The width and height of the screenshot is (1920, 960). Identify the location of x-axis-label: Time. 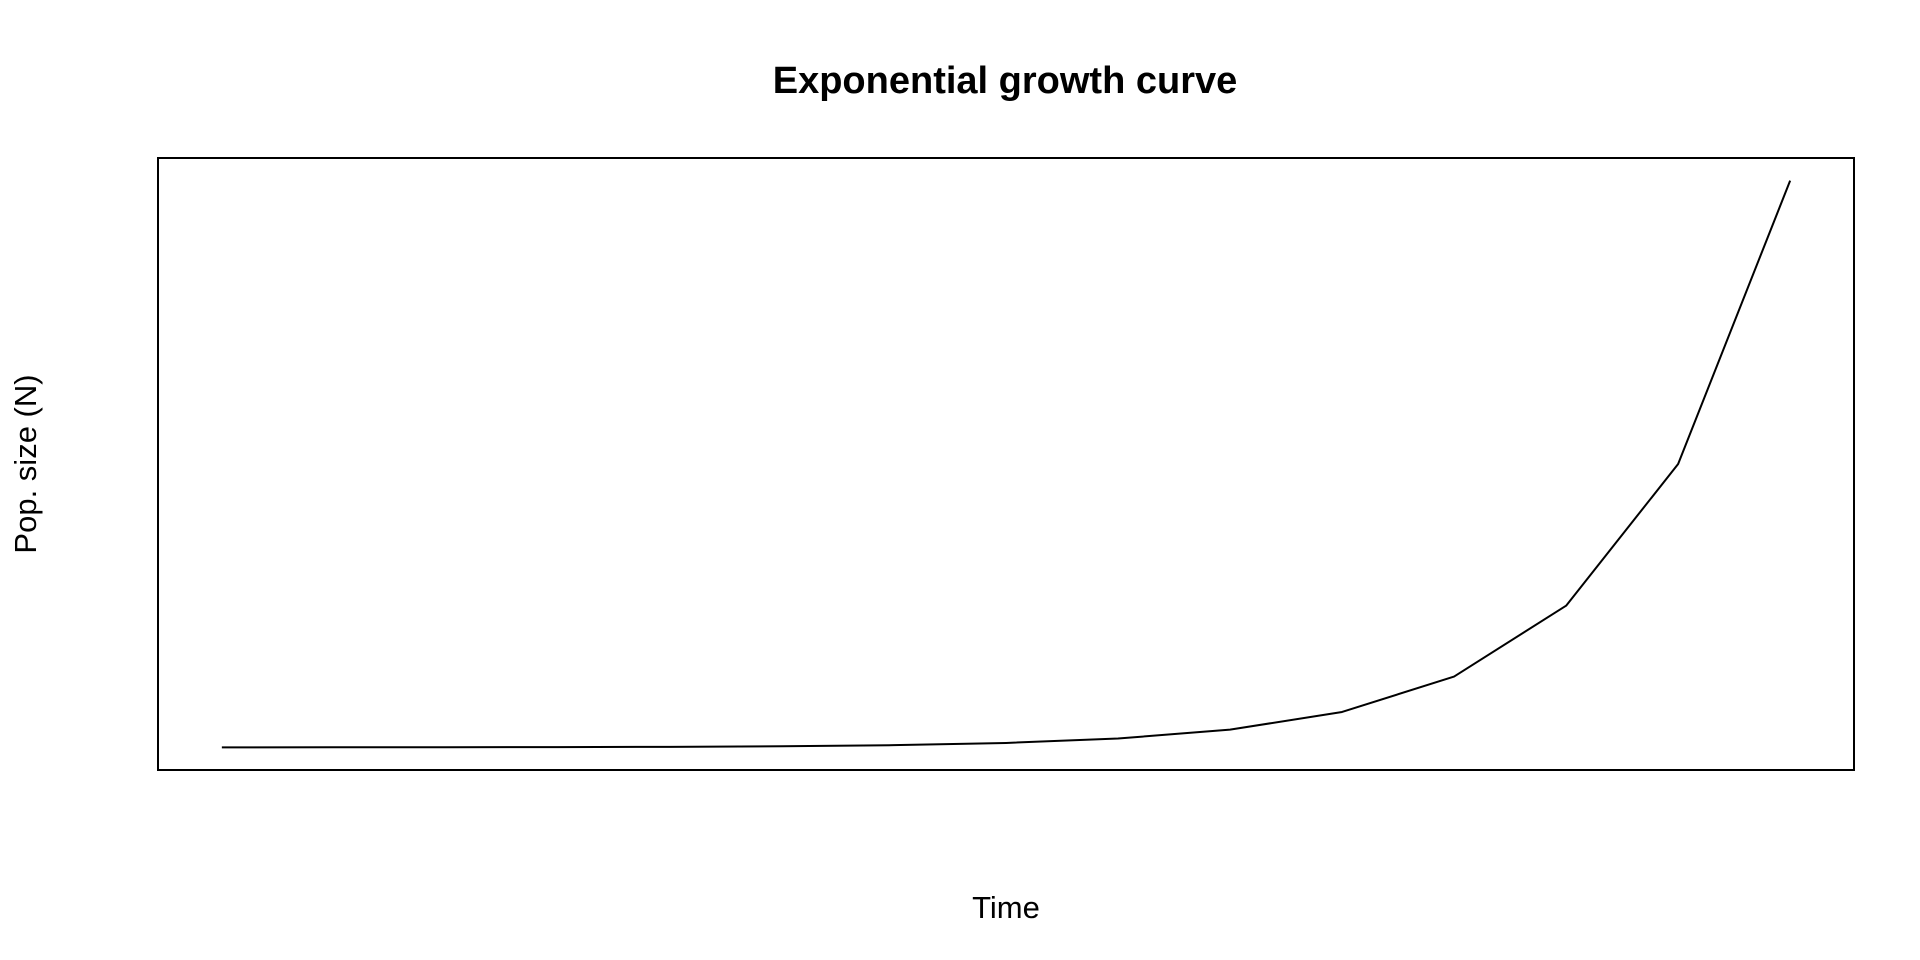
(1006, 907).